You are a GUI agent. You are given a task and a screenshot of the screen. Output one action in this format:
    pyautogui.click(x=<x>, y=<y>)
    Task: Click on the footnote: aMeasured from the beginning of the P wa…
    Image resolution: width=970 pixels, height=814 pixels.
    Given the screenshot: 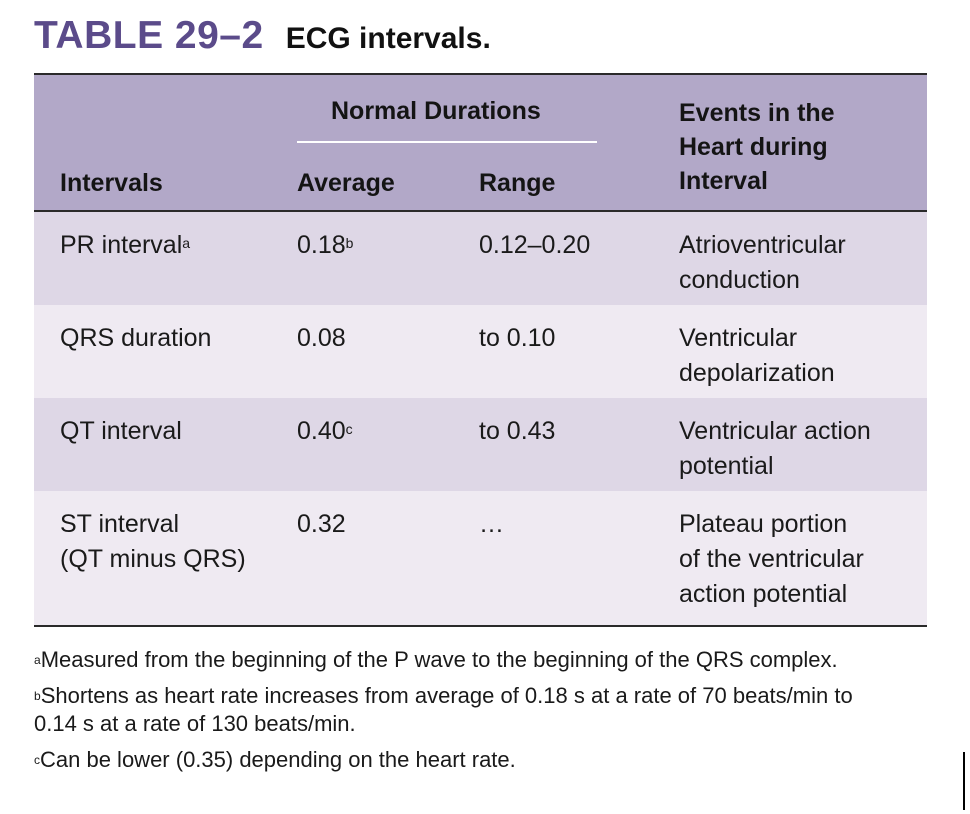 What is the action you would take?
    pyautogui.click(x=436, y=659)
    